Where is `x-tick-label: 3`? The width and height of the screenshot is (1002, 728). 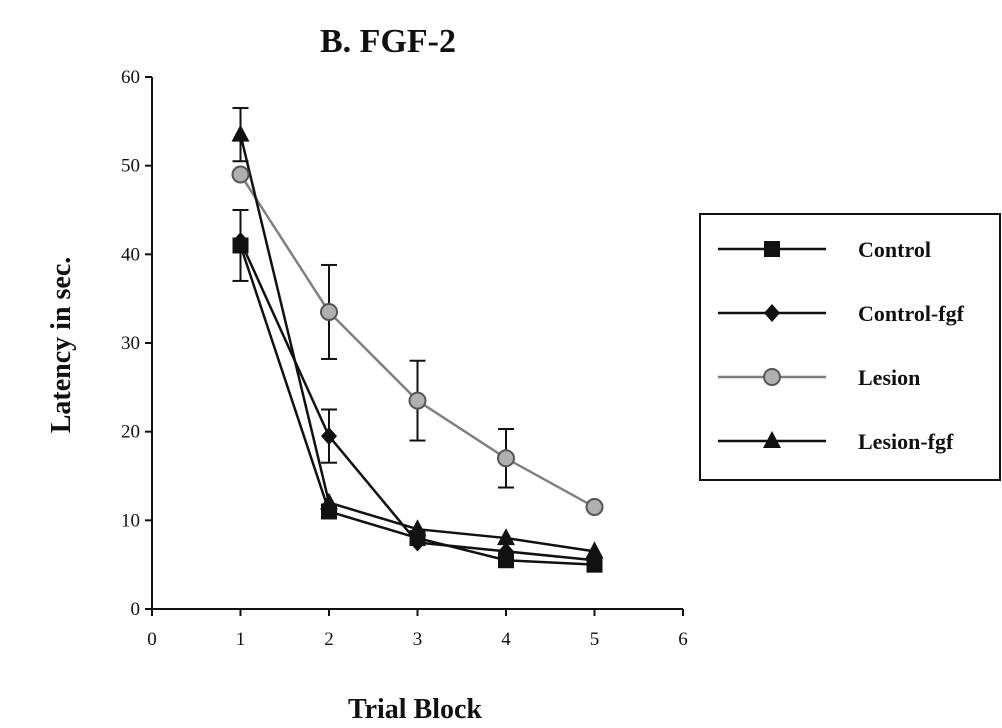 x-tick-label: 3 is located at coordinates (418, 639).